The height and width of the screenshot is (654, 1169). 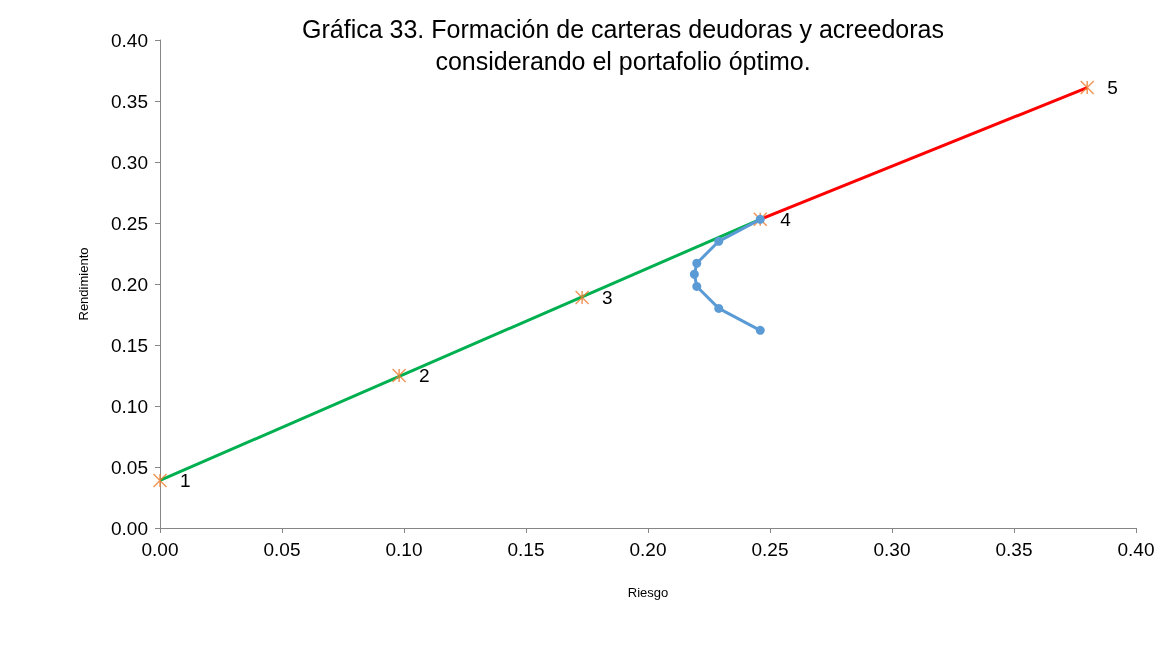 What do you see at coordinates (892, 549) in the screenshot?
I see `x-tick-label: 0.30` at bounding box center [892, 549].